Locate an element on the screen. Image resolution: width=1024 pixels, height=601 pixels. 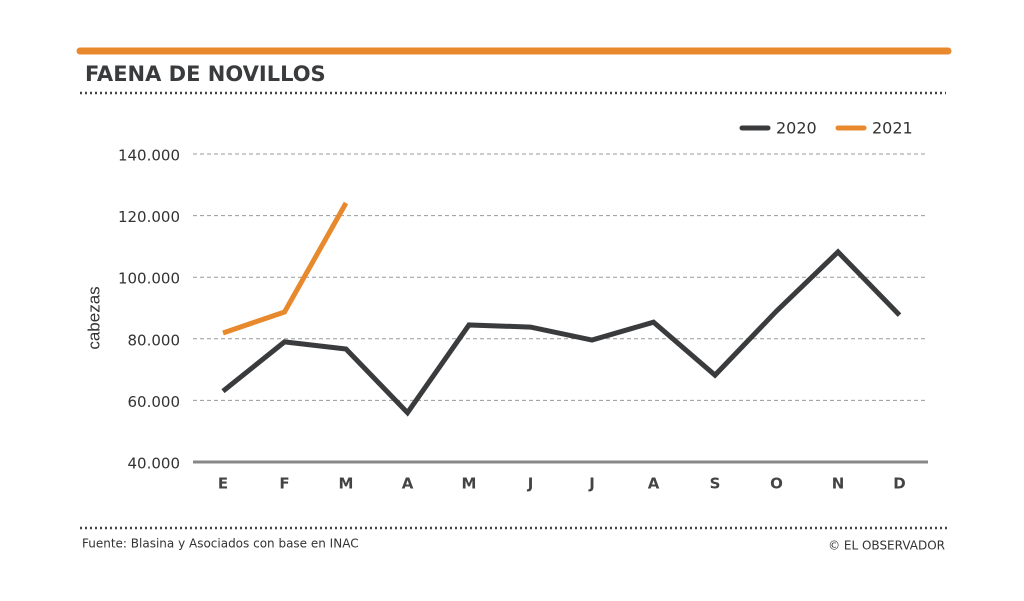
chart-title: FAENA DE NOVILLOS is located at coordinates (205, 74).